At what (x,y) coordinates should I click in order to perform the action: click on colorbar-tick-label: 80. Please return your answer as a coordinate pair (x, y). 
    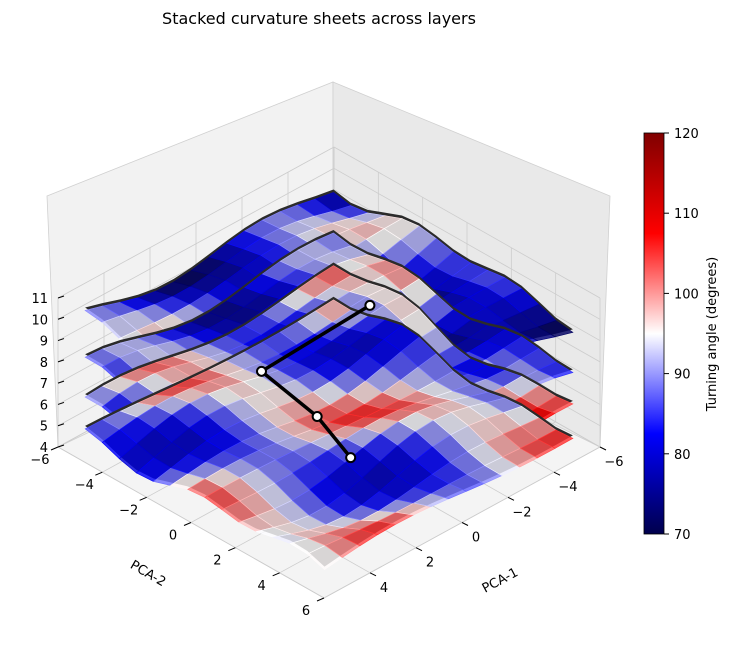
    Looking at the image, I should click on (682, 455).